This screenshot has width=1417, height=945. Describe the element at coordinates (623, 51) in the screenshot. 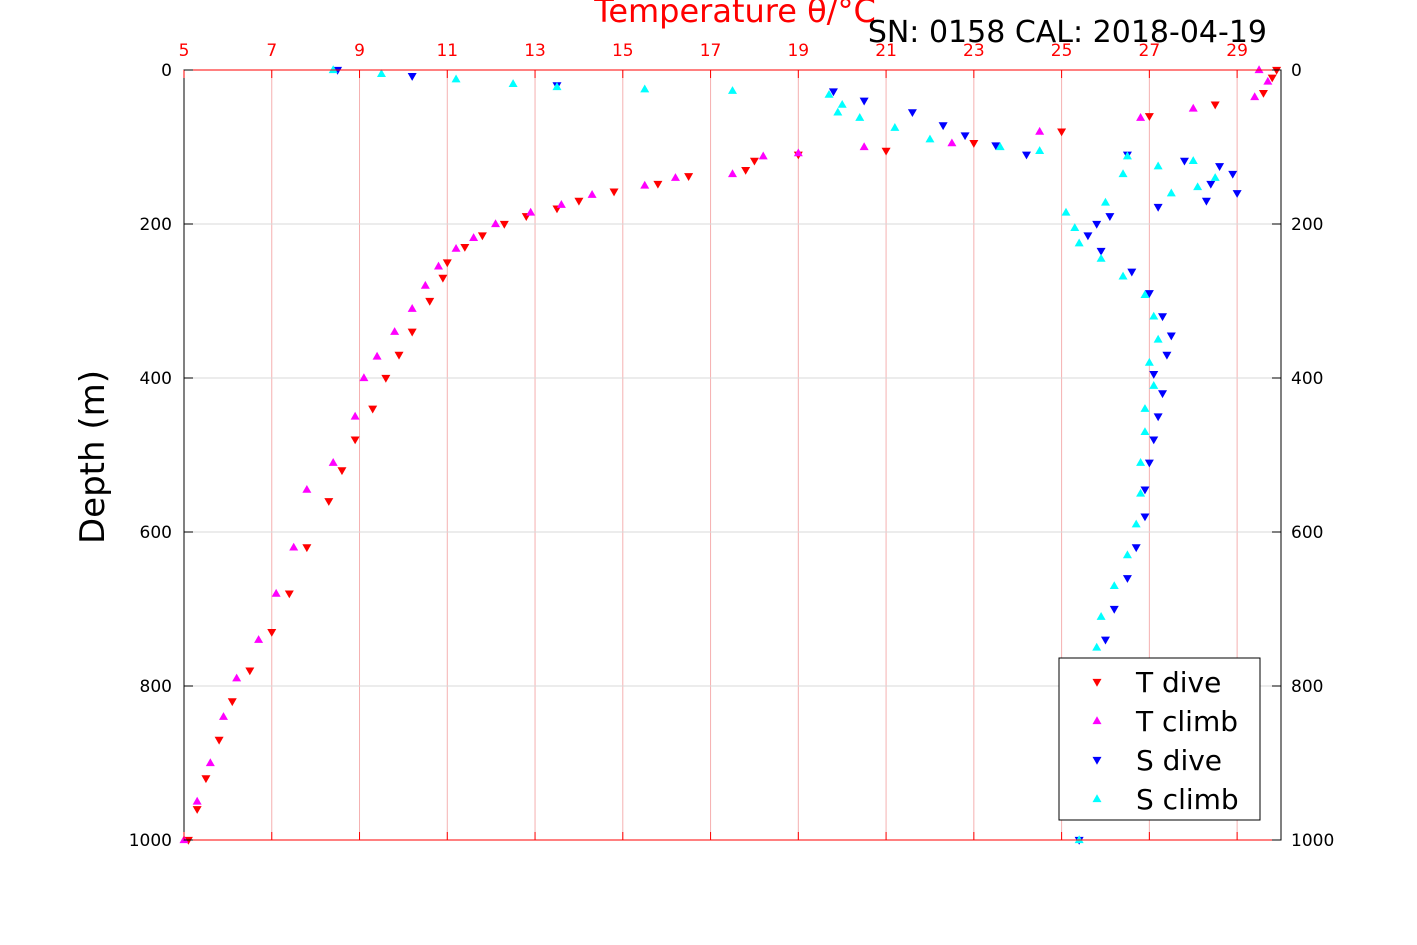

I see `x-tick-label: 15` at that location.